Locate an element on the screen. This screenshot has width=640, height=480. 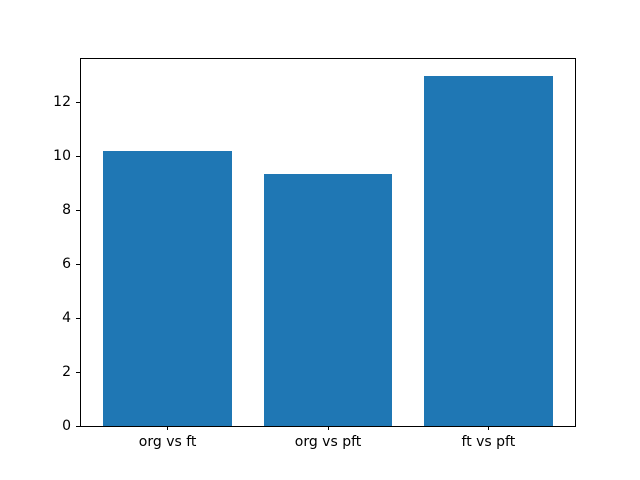
y-tick-label: 4 is located at coordinates (66, 318).